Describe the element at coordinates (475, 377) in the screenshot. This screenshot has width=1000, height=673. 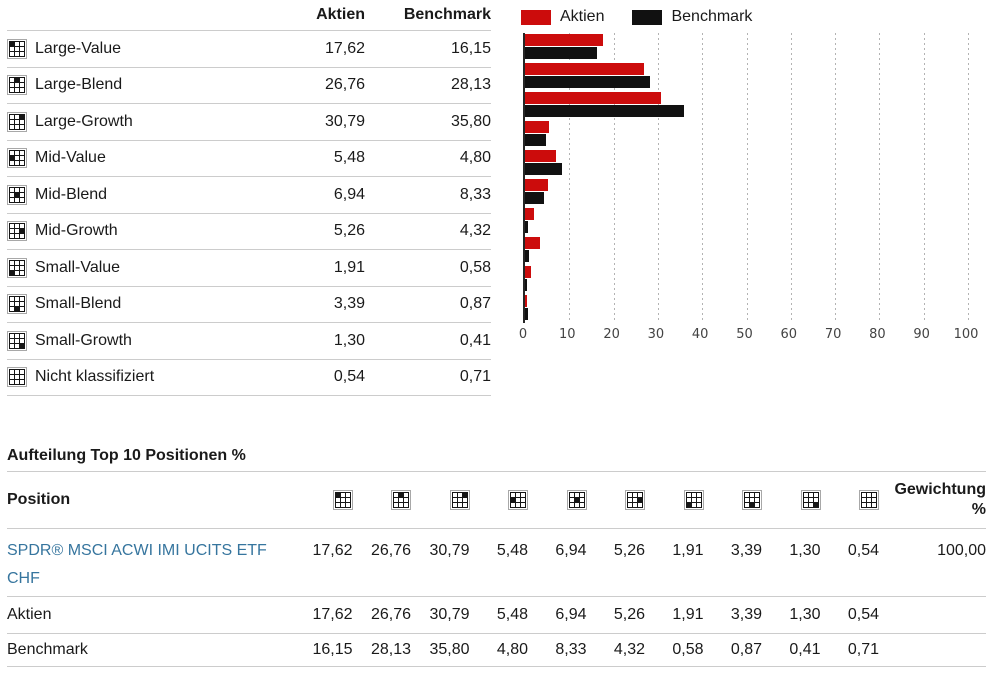
I see `benchmark-value: 0,71` at that location.